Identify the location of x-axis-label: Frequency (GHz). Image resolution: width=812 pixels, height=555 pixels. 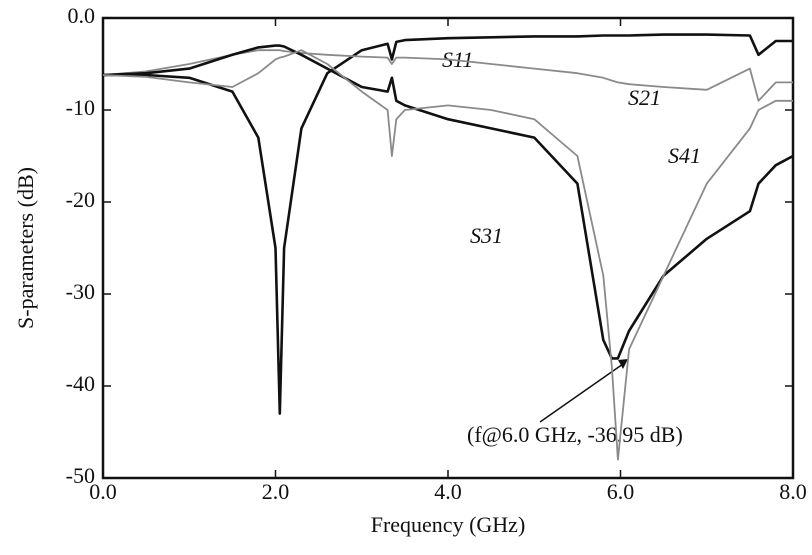
(448, 524).